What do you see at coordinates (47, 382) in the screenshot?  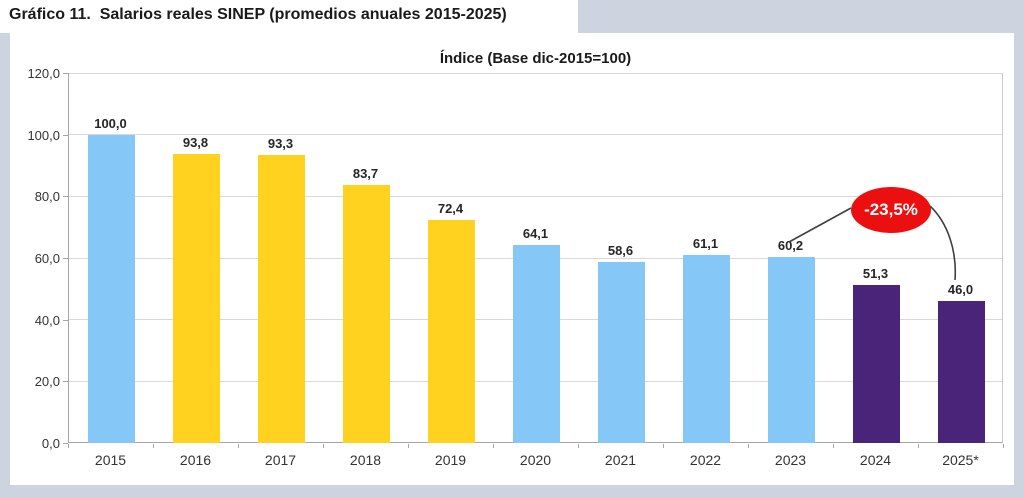 I see `y-axis-label-20,0: 20,0` at bounding box center [47, 382].